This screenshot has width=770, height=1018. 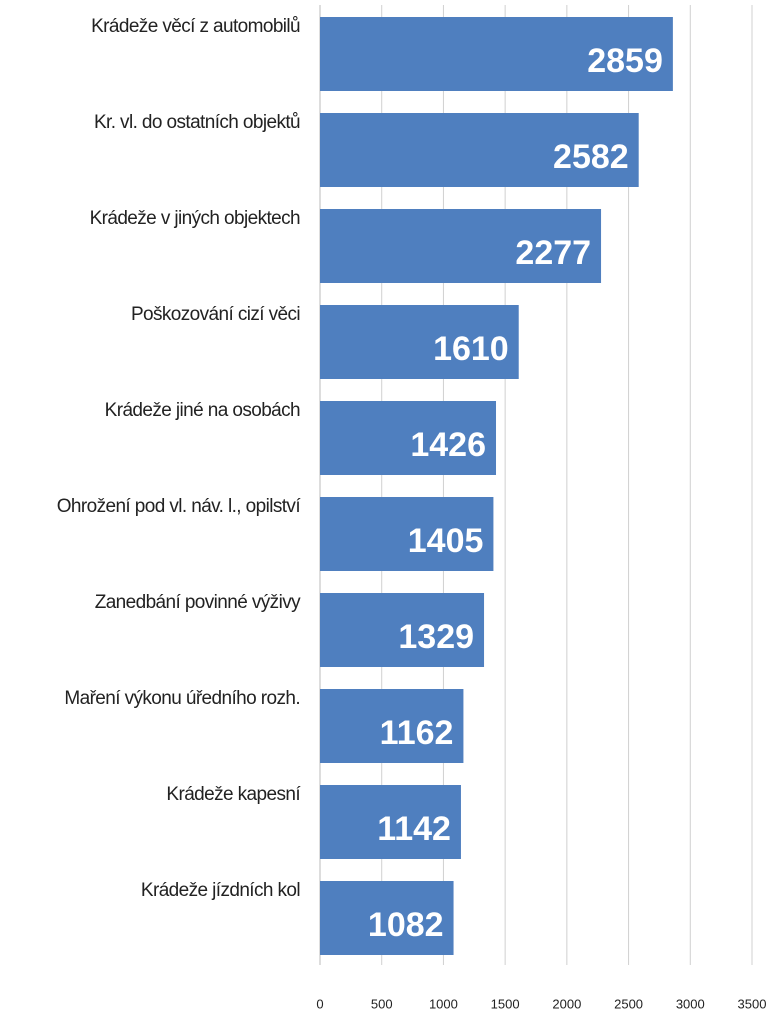 I want to click on y-tick-label: Zanedbání povinné výživy, so click(x=198, y=602).